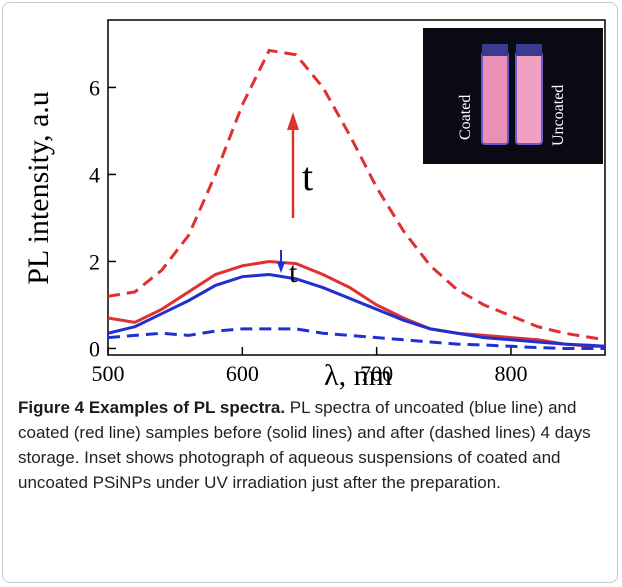 This screenshot has height=587, width=622. Describe the element at coordinates (152, 407) in the screenshot. I see `caption-label: Figure 4 Examples of PL spectra.` at that location.